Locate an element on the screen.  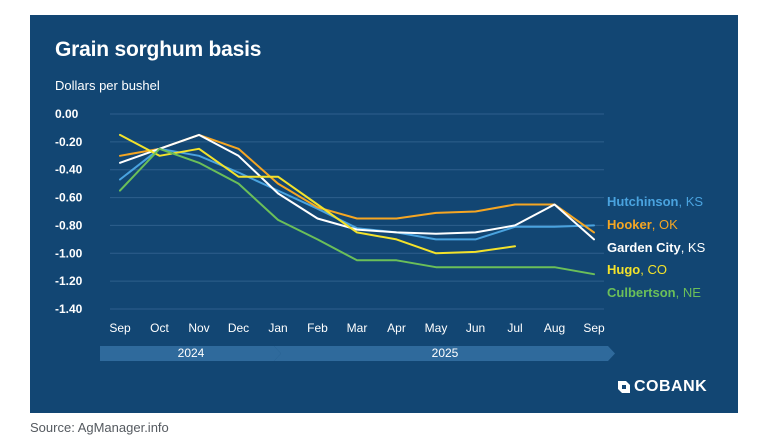
y-tick-label: -1.20 is located at coordinates (69, 281).